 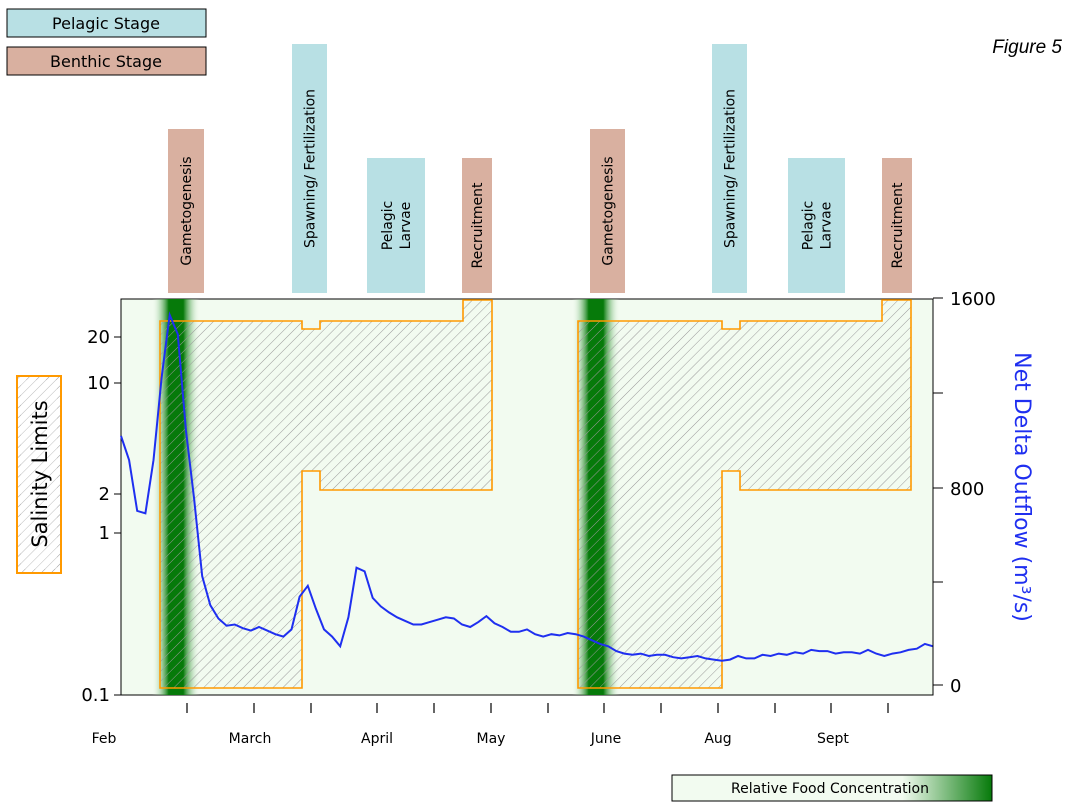 I want to click on legend-pelagic-label: Pelagic Stage, so click(x=106, y=23).